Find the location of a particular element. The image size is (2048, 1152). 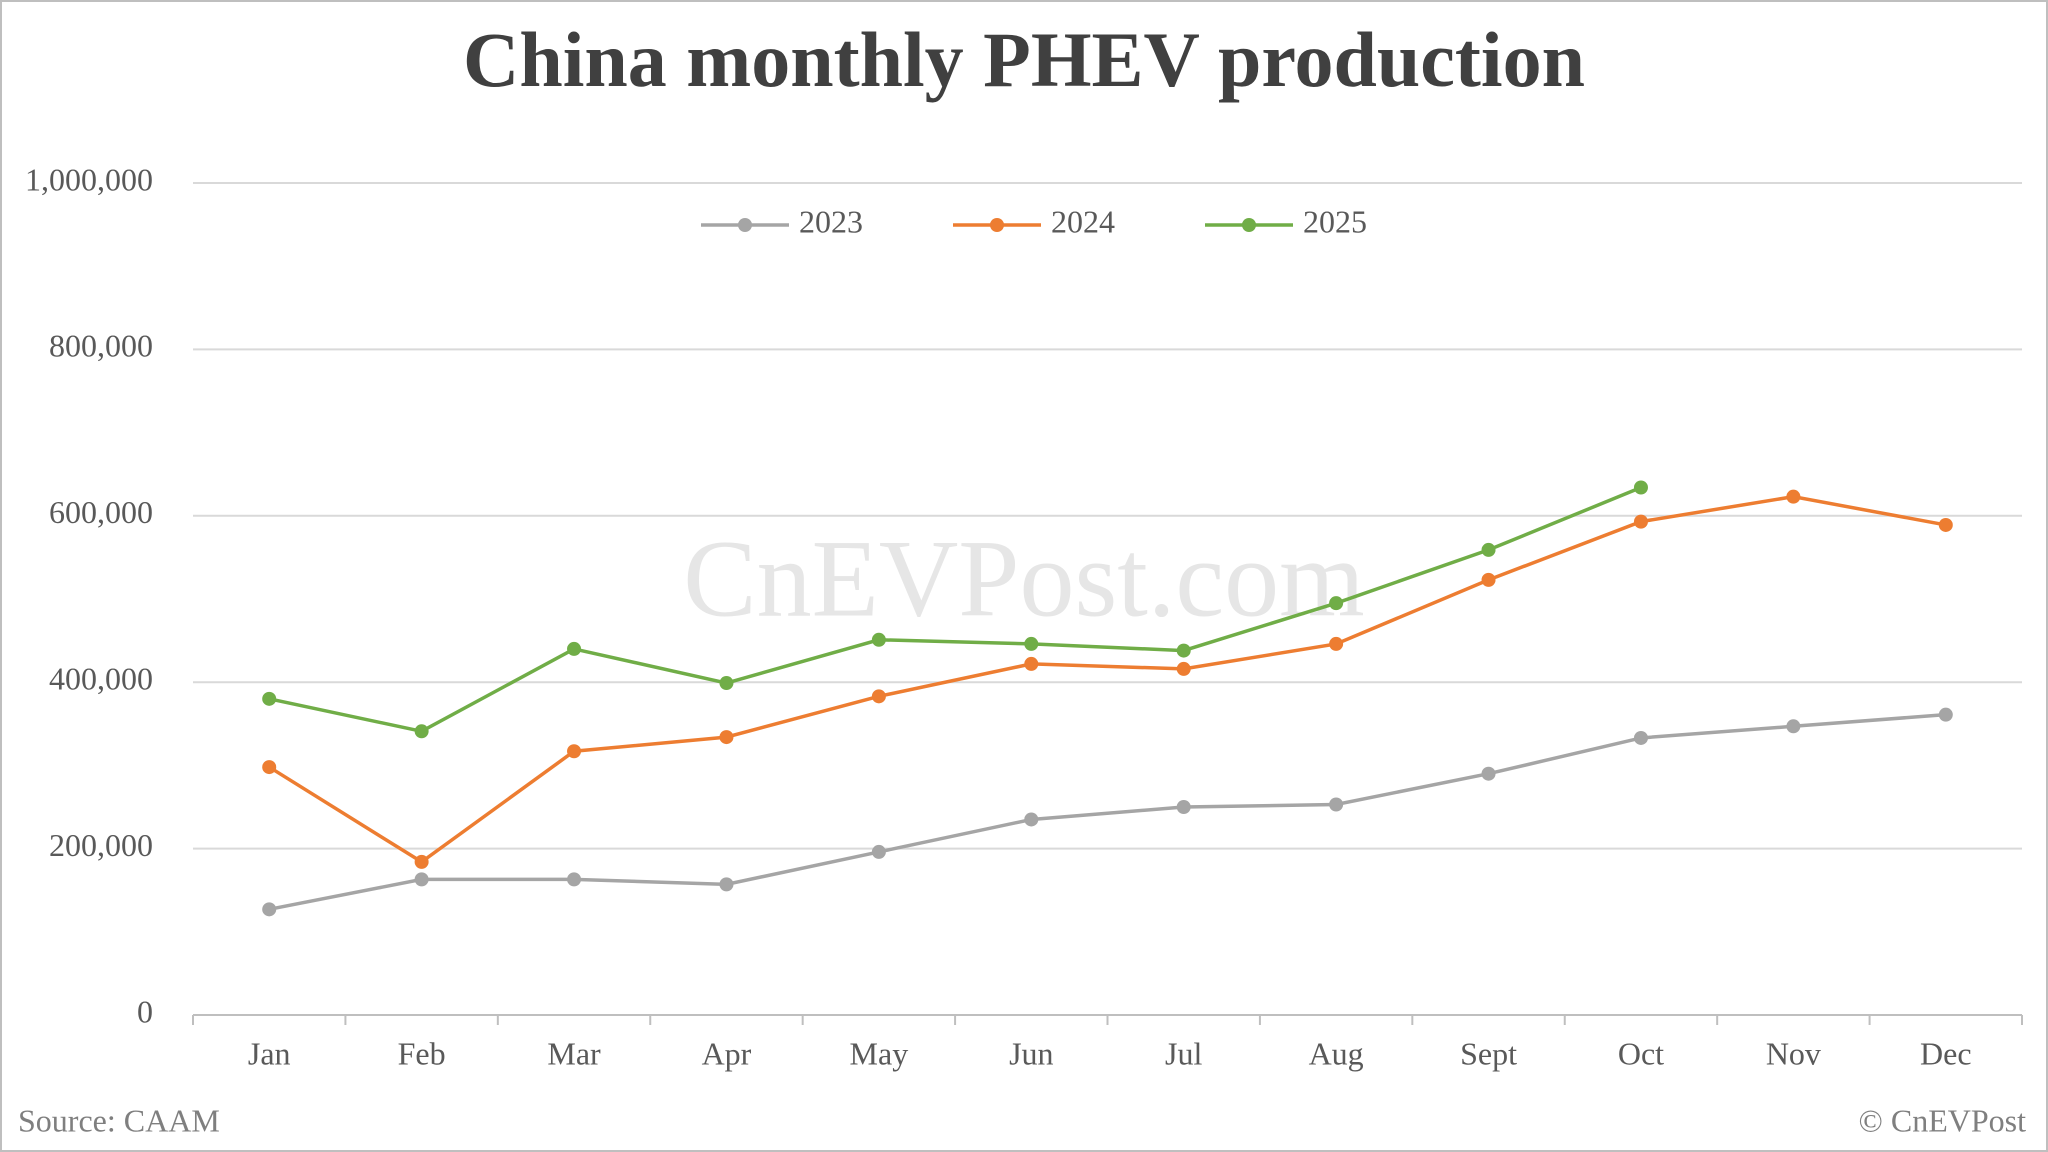

legend-label: 2025 is located at coordinates (1335, 221).